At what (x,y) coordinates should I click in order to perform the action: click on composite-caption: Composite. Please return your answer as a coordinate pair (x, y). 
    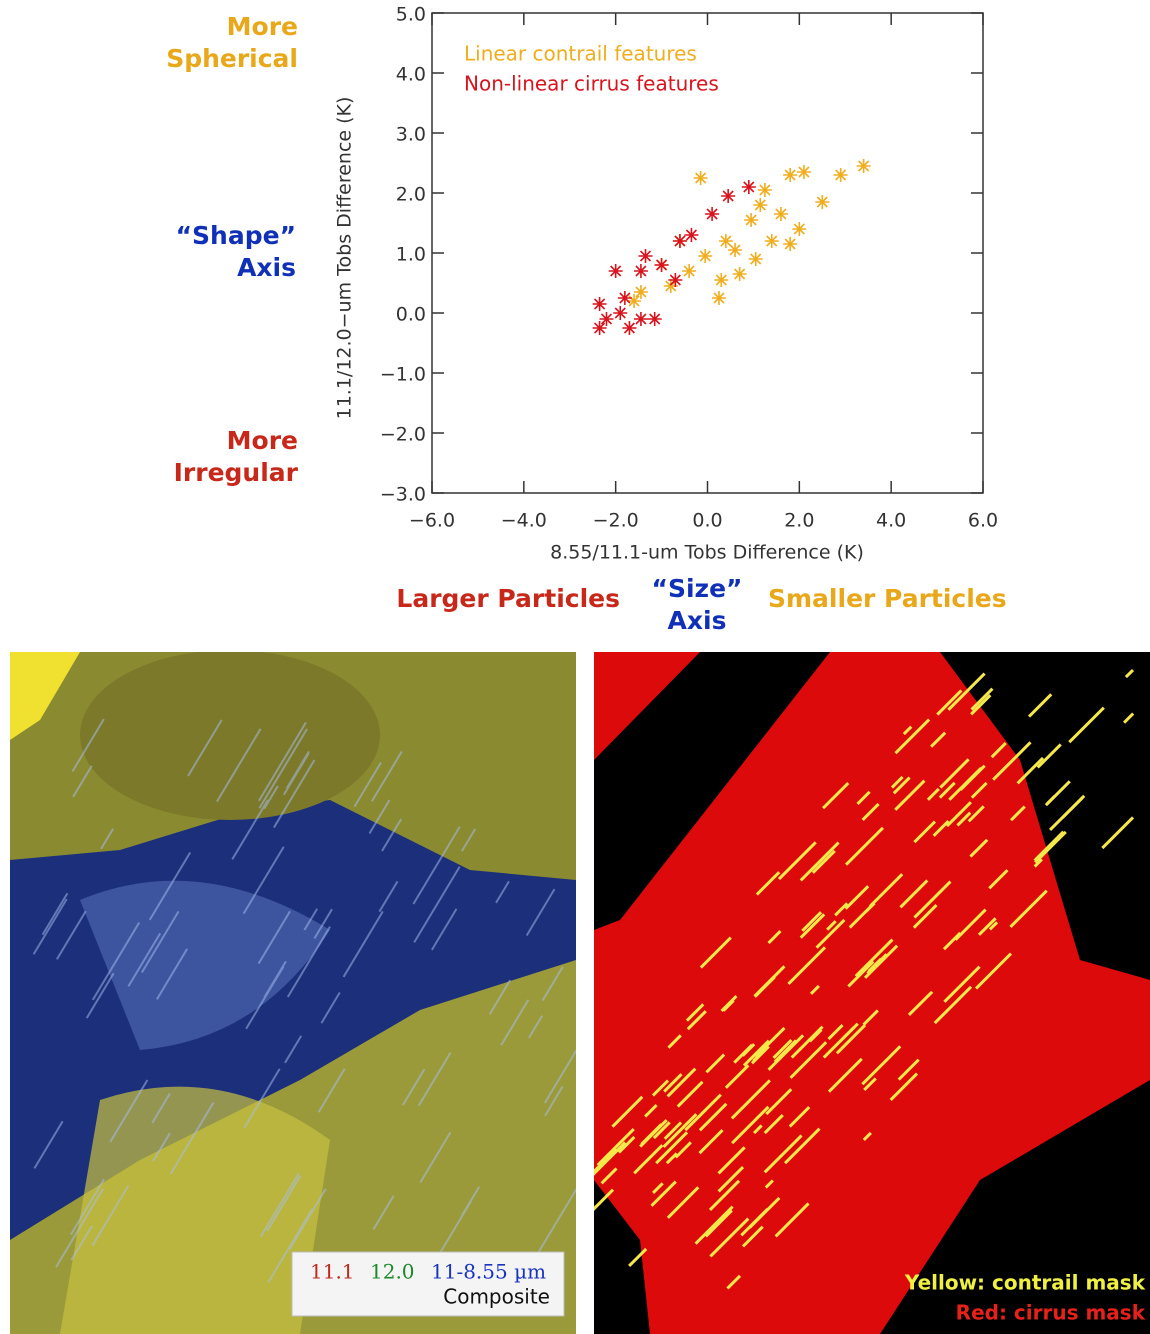
    Looking at the image, I should click on (496, 1297).